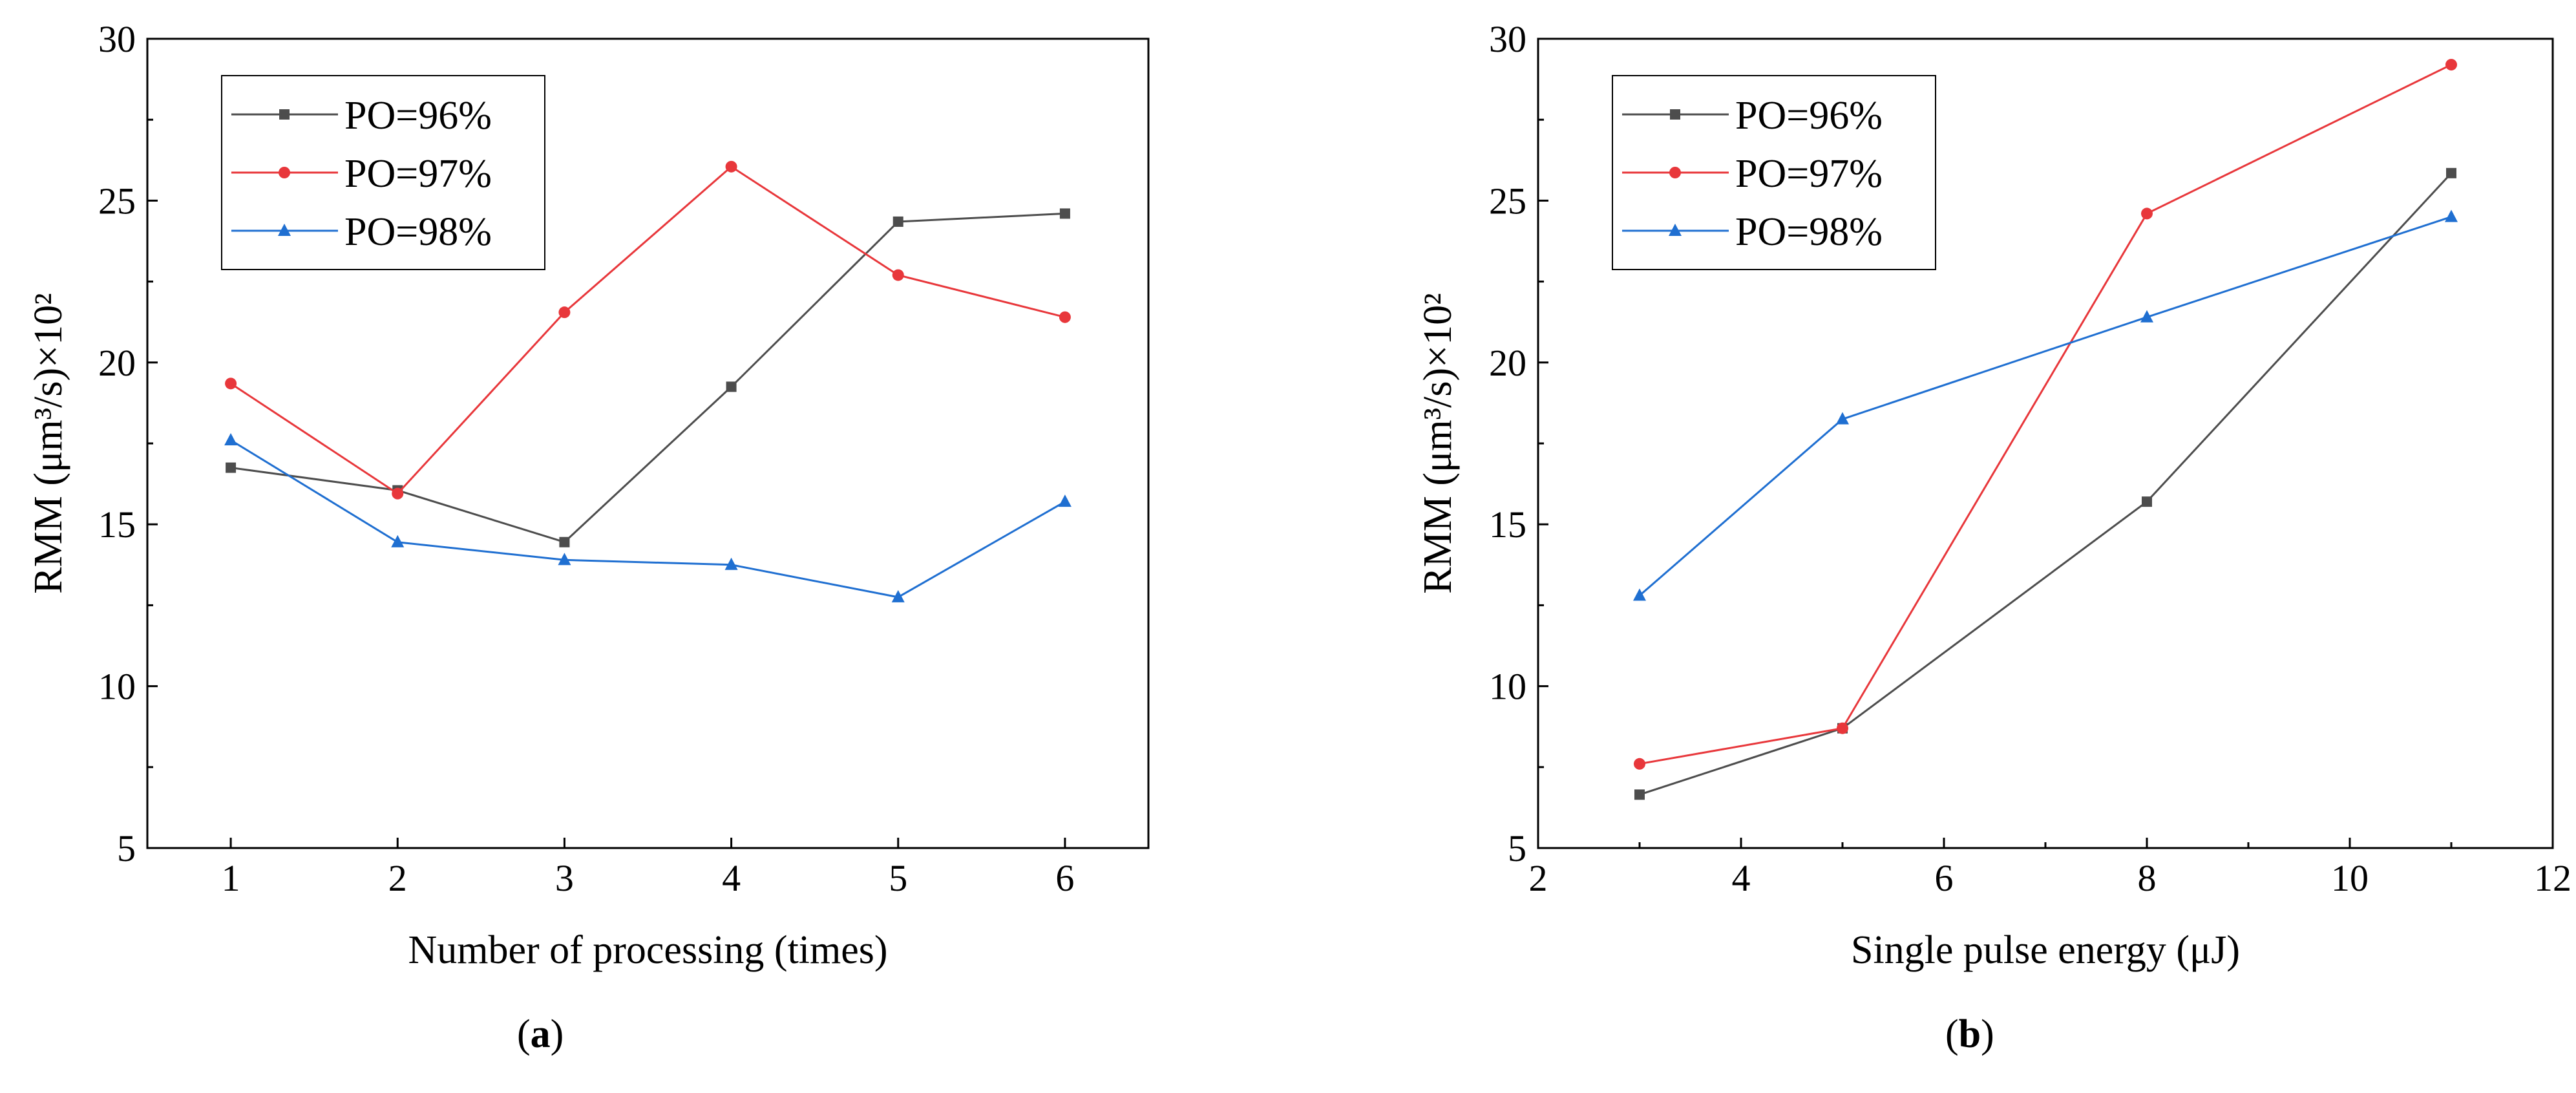  Describe the element at coordinates (2552, 878) in the screenshot. I see `x-tick-label: 12` at that location.